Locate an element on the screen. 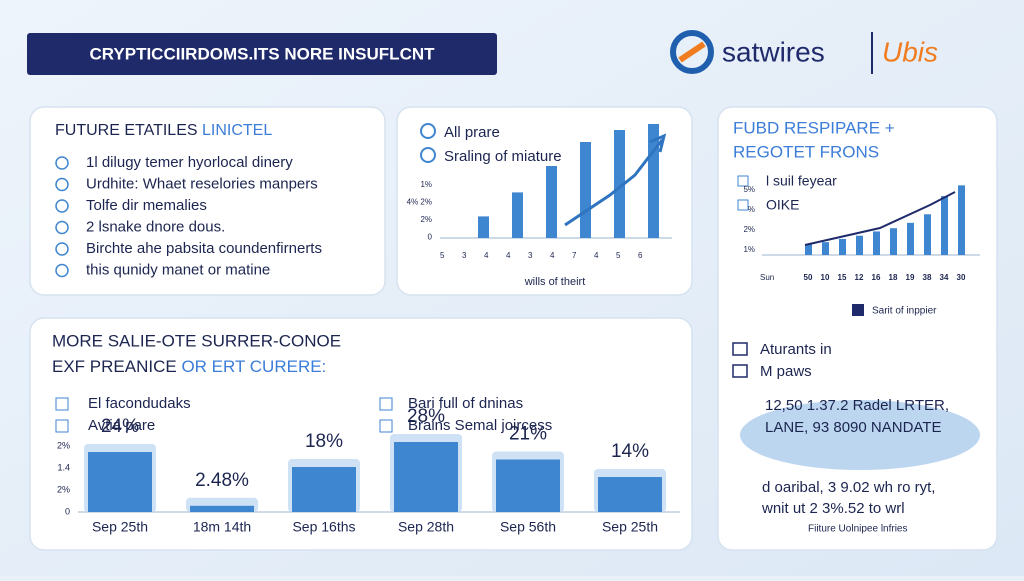 Image resolution: width=1024 pixels, height=581 pixels. panel2 is located at coordinates (544, 201).